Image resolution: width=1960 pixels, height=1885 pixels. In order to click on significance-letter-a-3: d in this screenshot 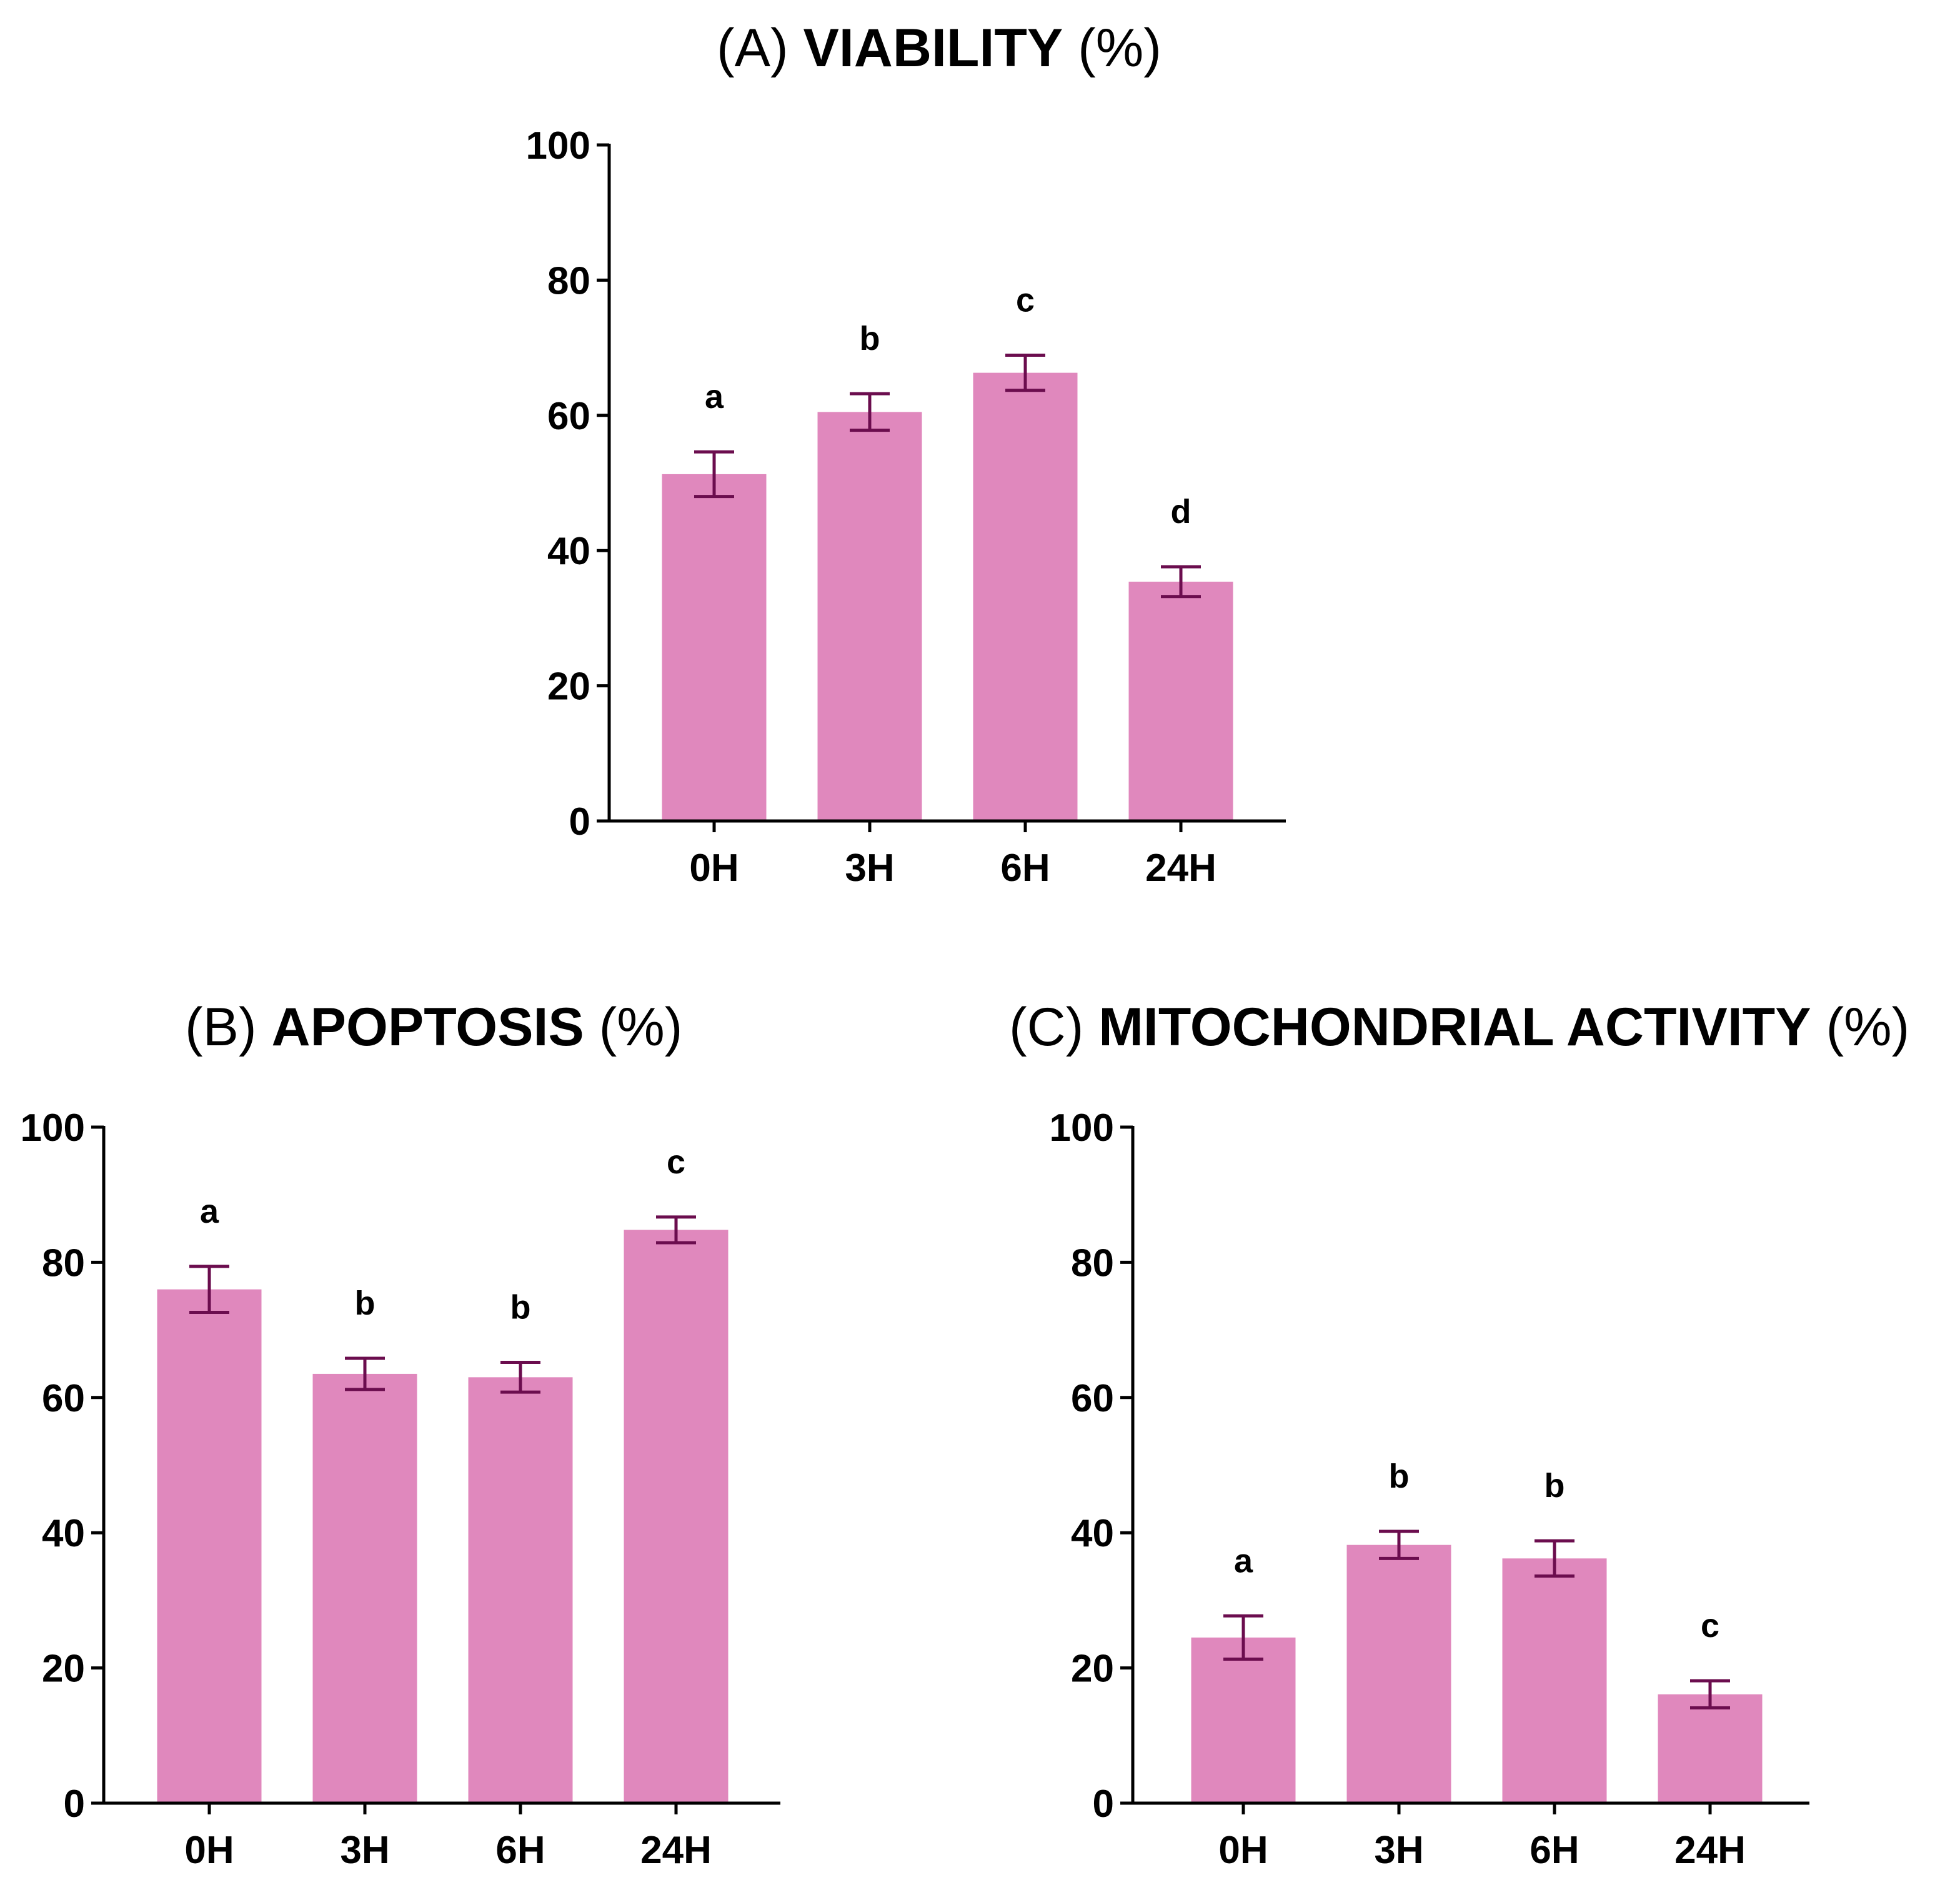, I will do `click(1181, 512)`.